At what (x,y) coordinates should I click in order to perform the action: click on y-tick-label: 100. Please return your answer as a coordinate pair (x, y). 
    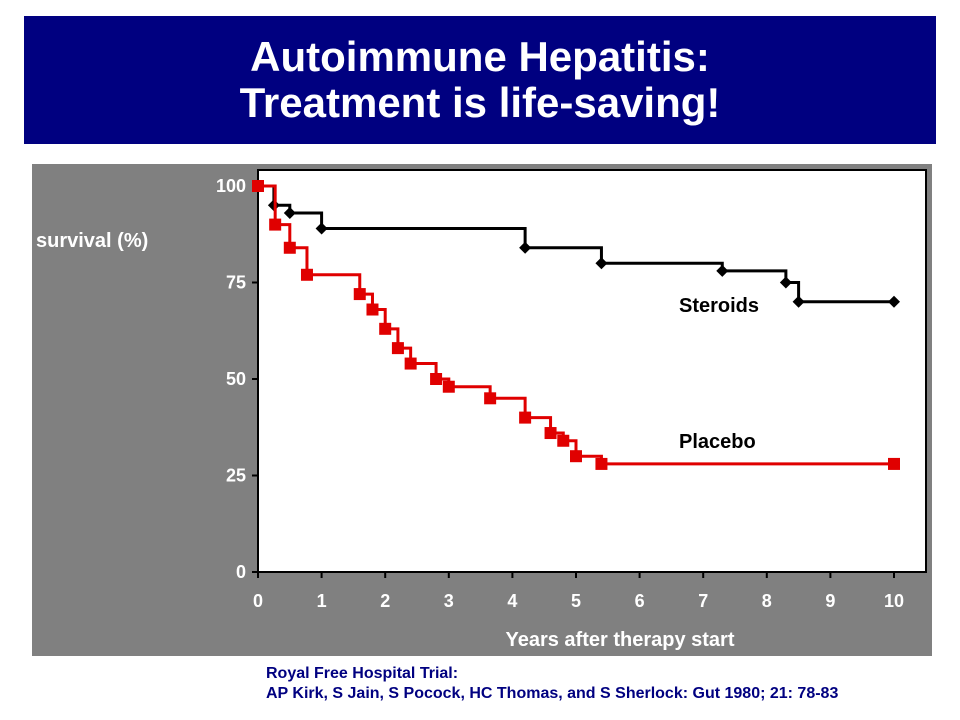
    Looking at the image, I should click on (231, 186).